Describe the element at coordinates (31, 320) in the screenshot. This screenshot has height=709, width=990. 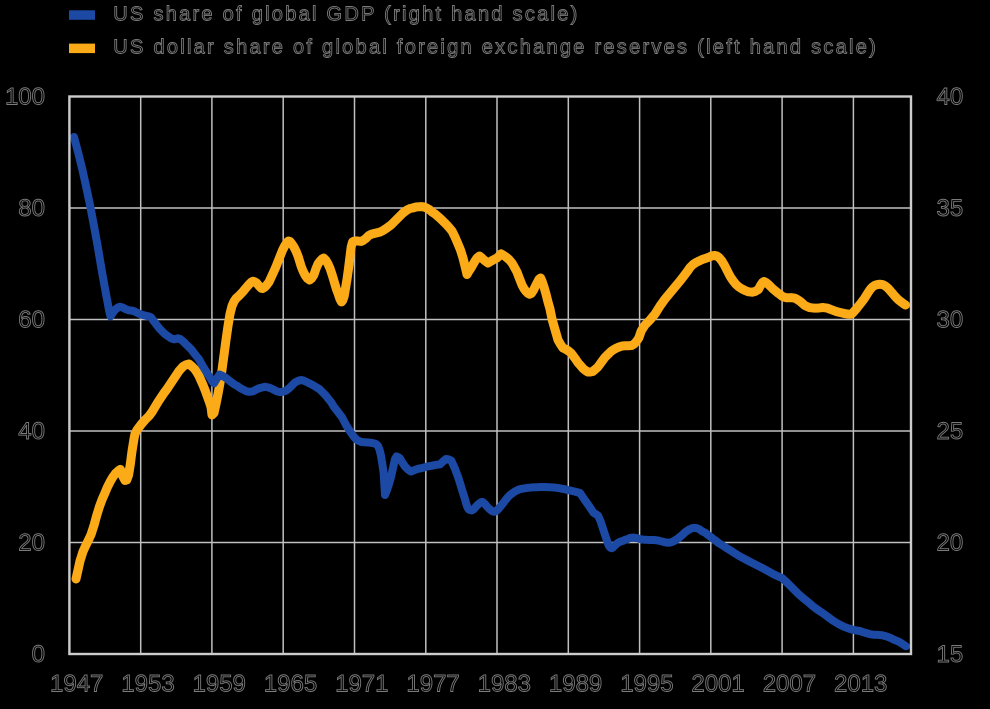
I see `svg-text: 60` at that location.